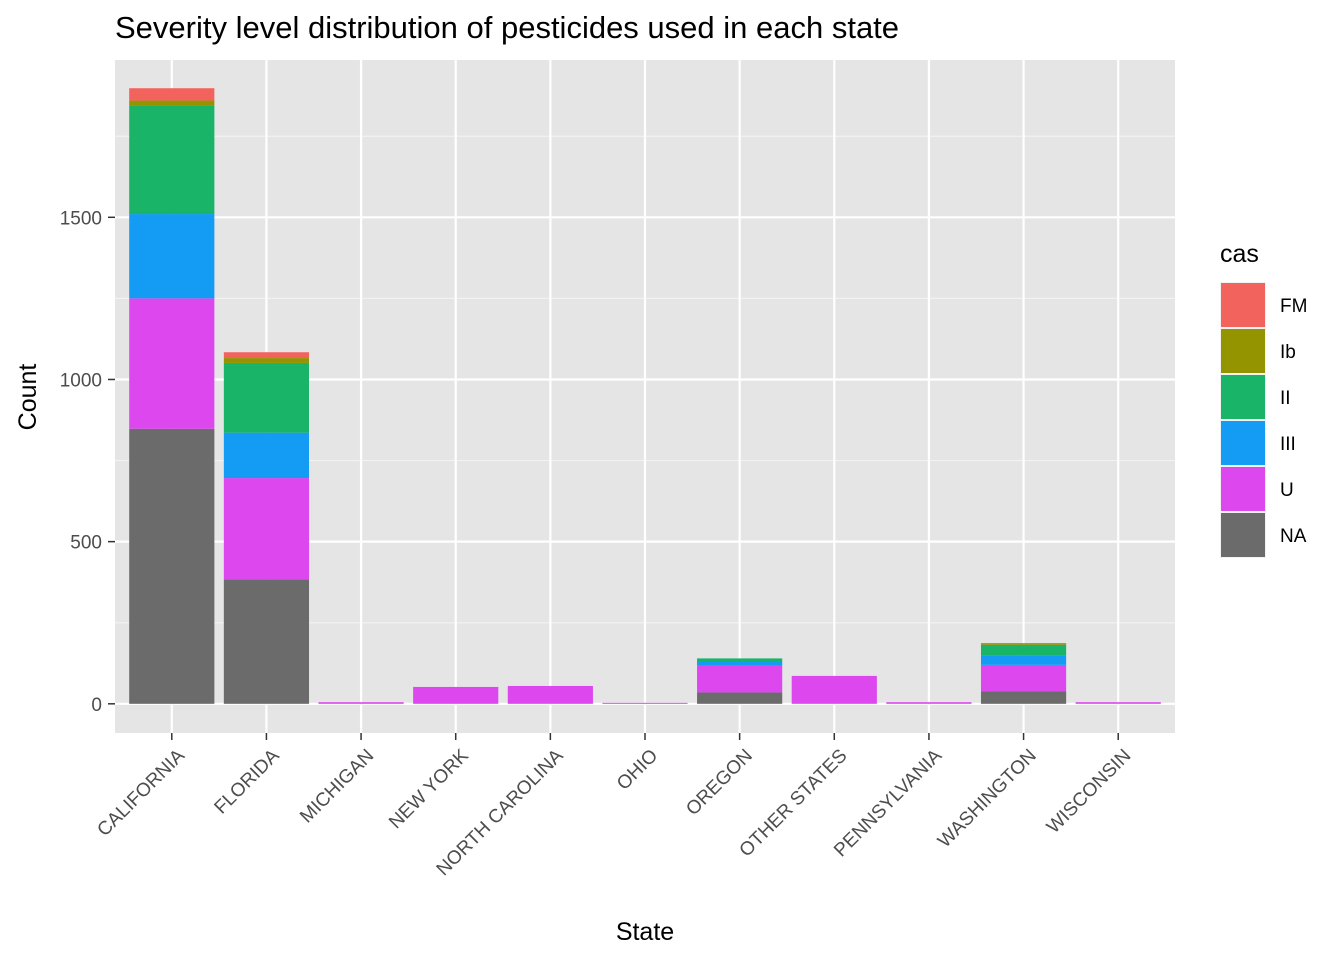 The image size is (1344, 960). Describe the element at coordinates (141, 793) in the screenshot. I see `x-tick-label: CALIFORNIA` at that location.